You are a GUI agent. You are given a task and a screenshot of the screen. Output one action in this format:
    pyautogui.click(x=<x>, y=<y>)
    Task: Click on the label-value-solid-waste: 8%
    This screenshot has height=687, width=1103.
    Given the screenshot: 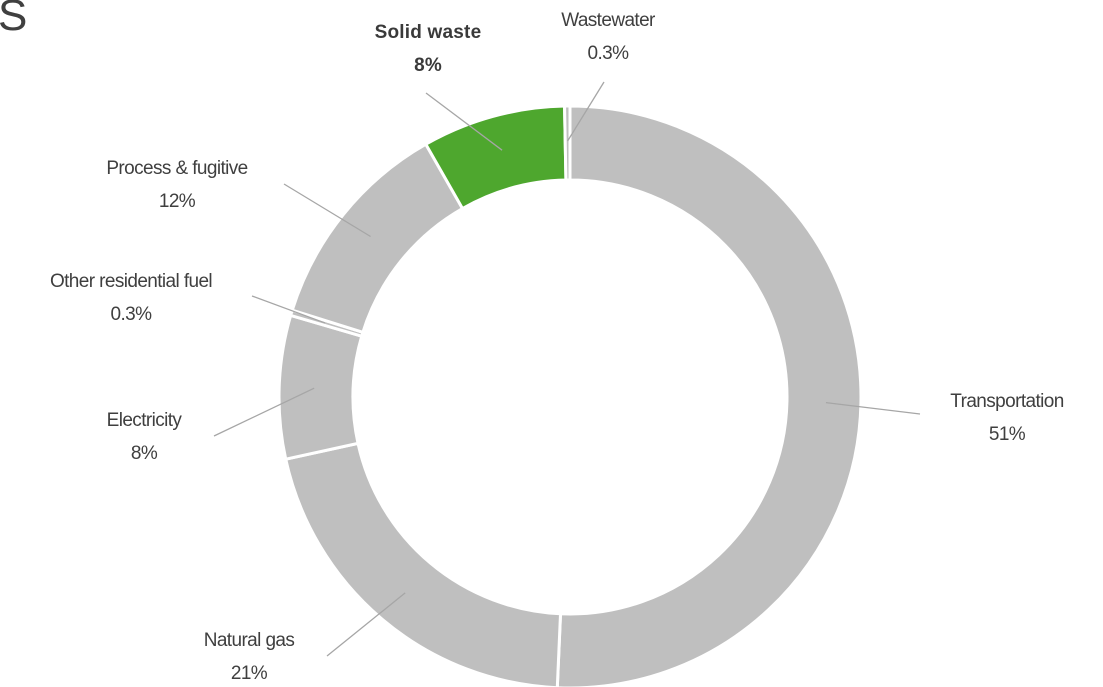 What is the action you would take?
    pyautogui.click(x=428, y=65)
    